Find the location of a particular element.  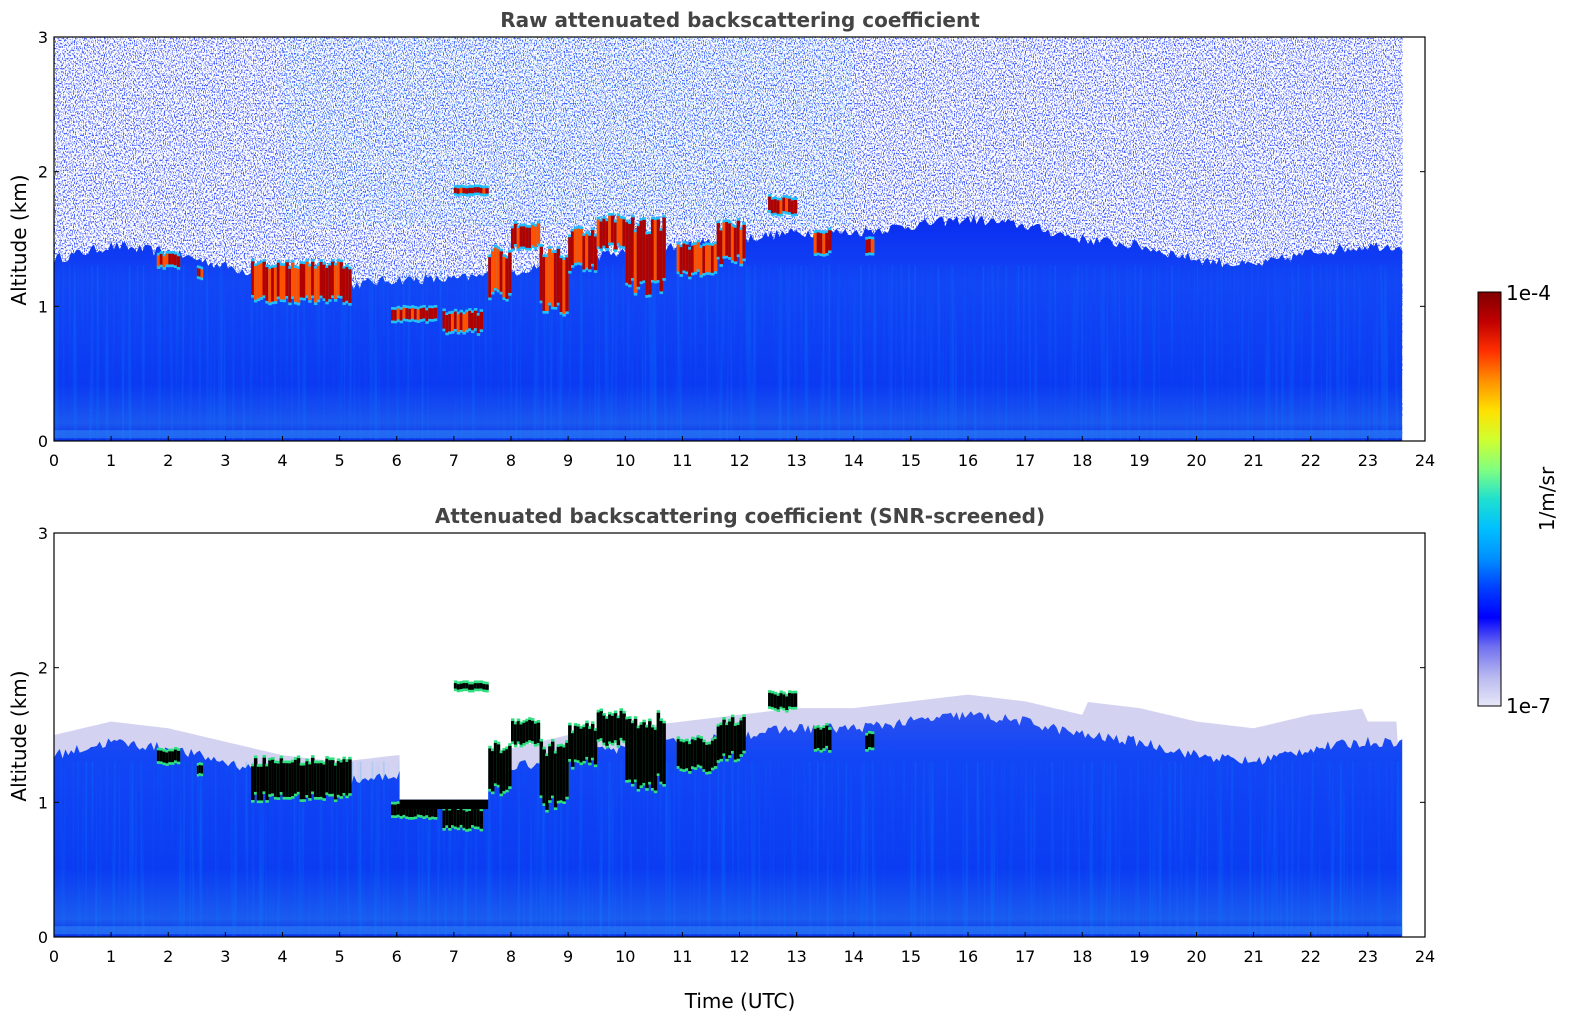

x-tick-label: 12 is located at coordinates (739, 956).